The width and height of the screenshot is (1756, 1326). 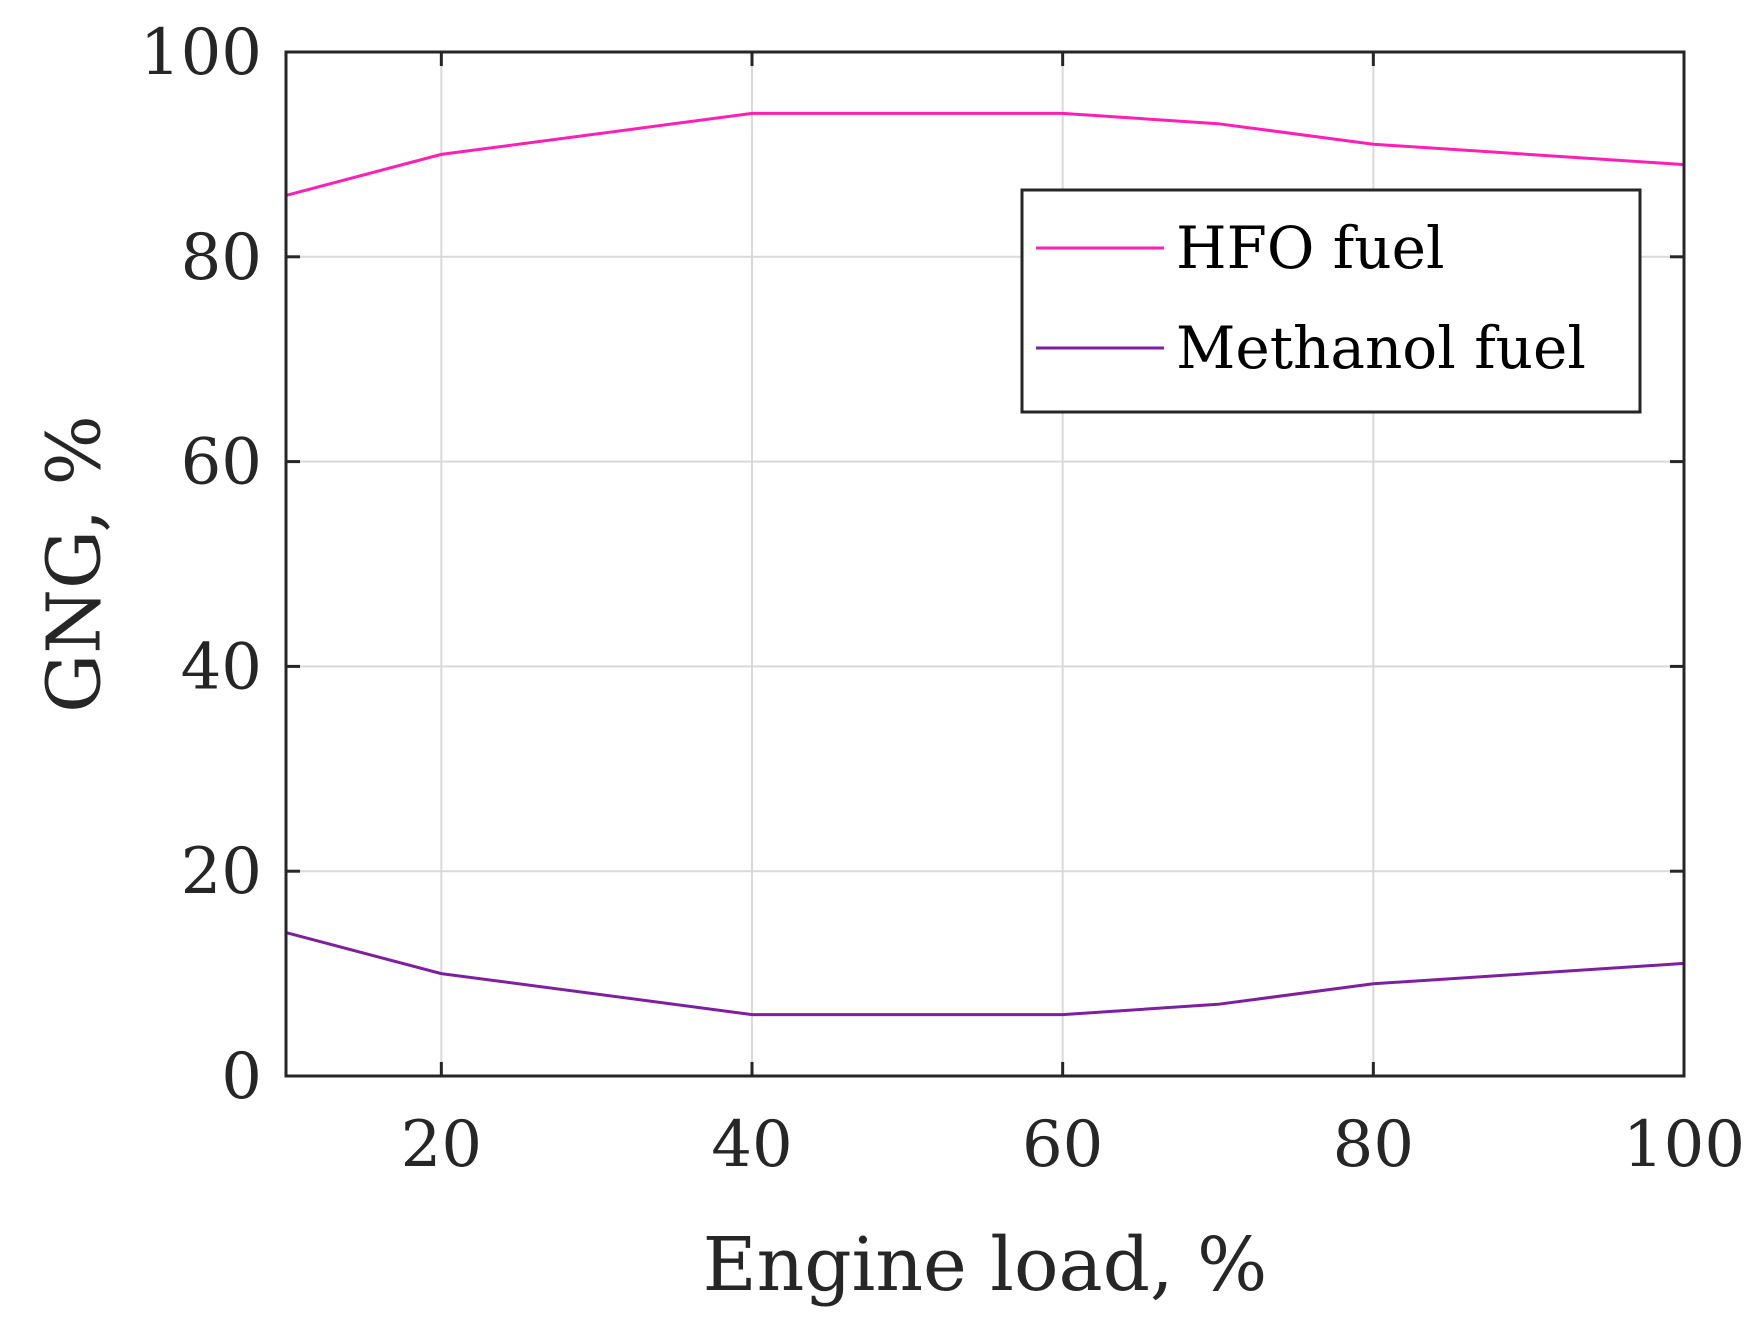 What do you see at coordinates (1310, 248) in the screenshot?
I see `legend-entry-label: HFO fuel` at bounding box center [1310, 248].